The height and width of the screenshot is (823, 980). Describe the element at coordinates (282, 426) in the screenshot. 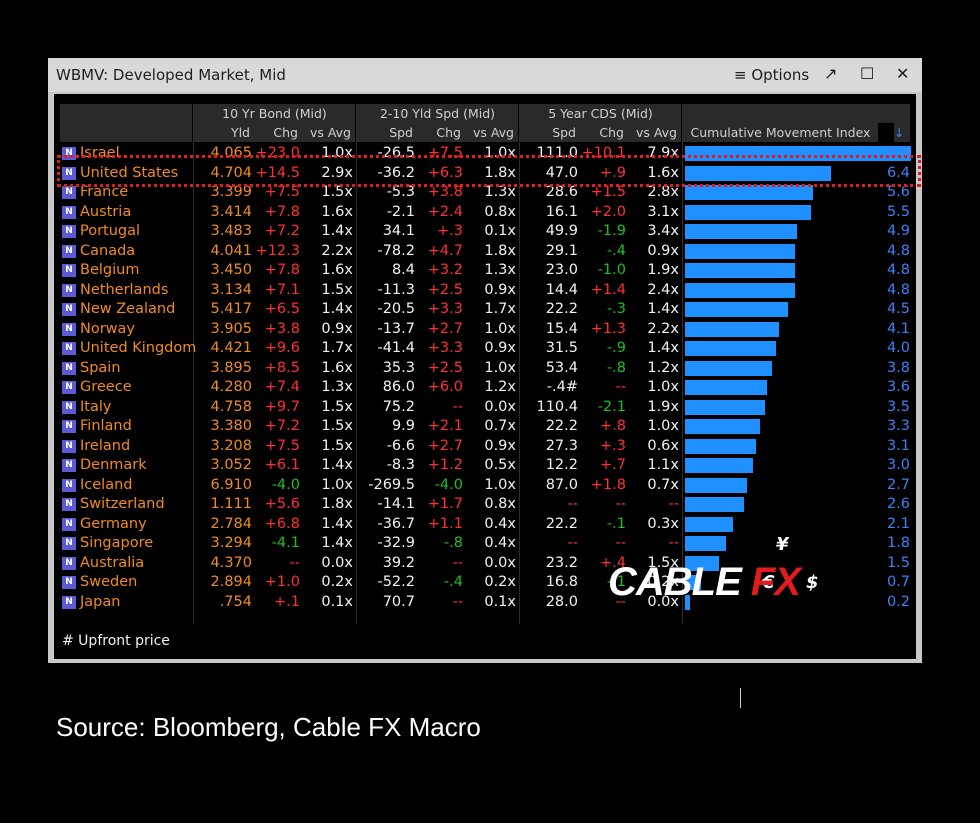

I see `cell-yld-chg: +7.2` at that location.